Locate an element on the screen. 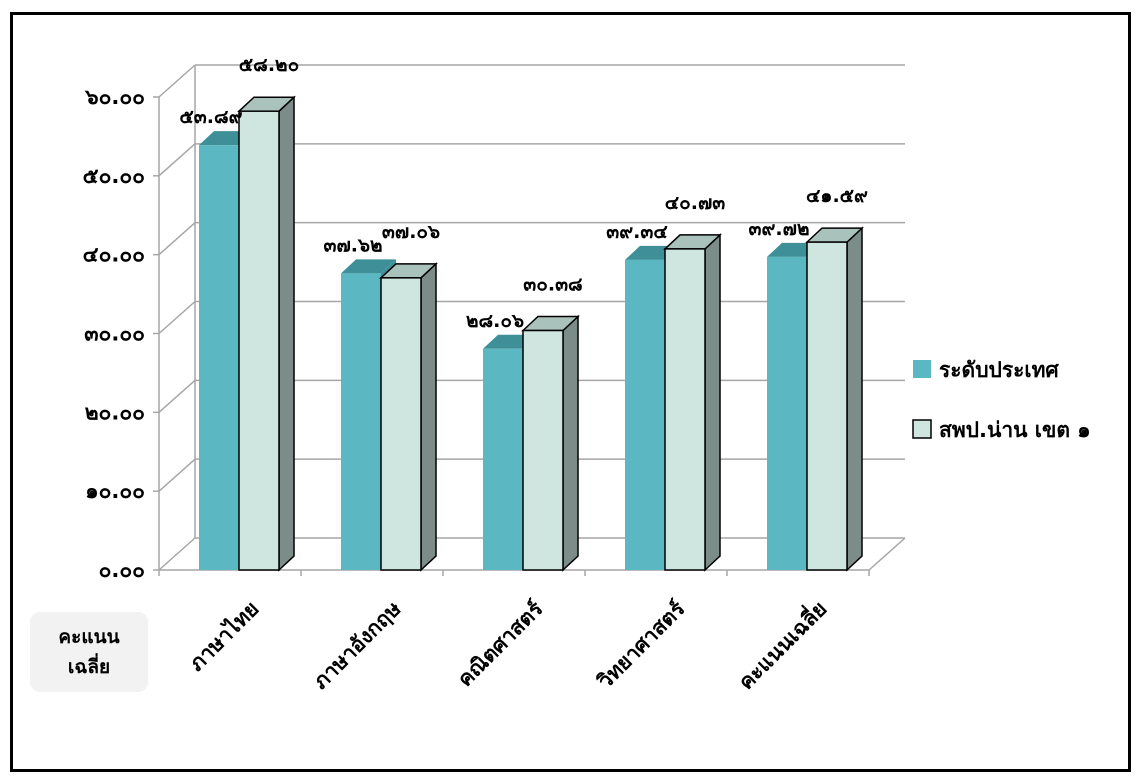  y-tick-label: ๐.๐๐ is located at coordinates (122, 570).